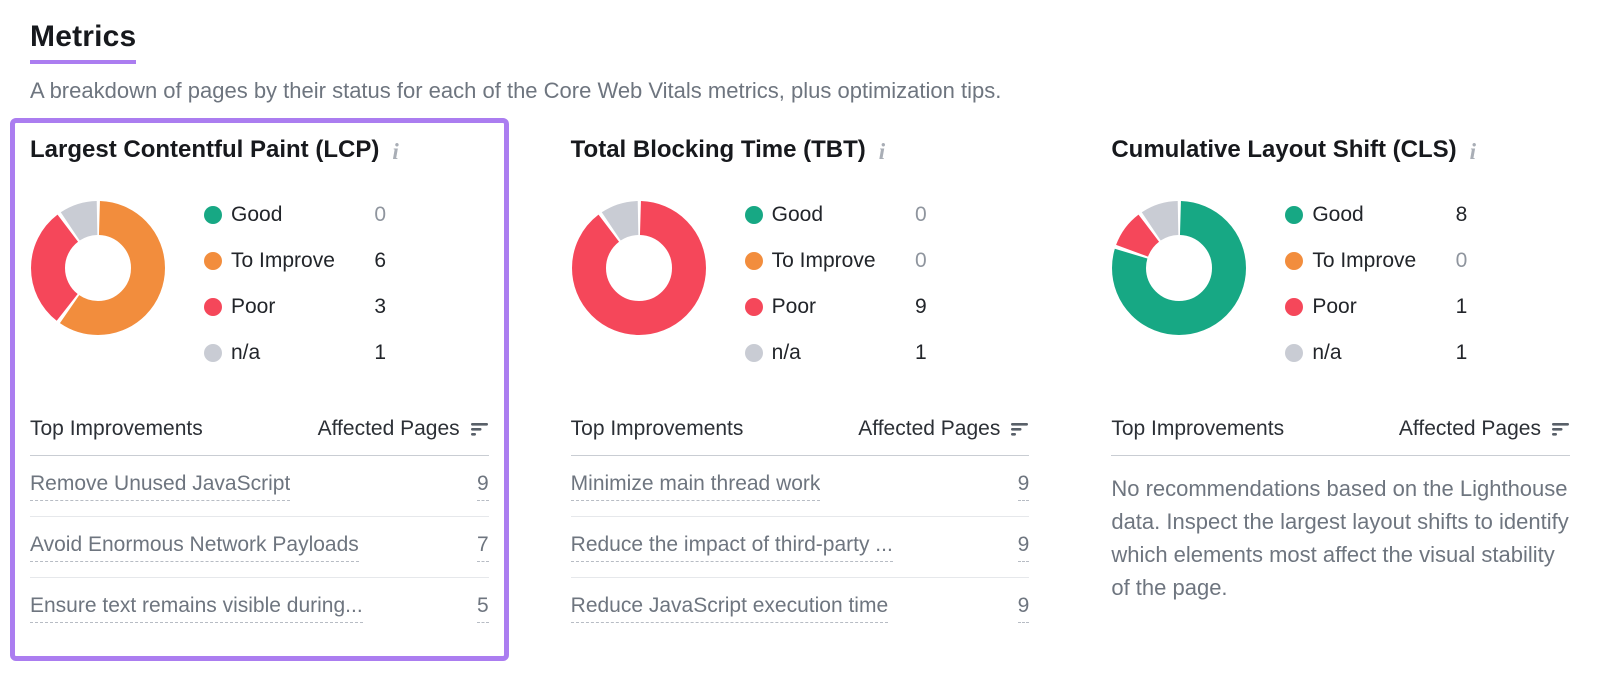  I want to click on cls-legend: Good 8 To Improve 0 Poor 1 n/a 1, so click(1376, 283).